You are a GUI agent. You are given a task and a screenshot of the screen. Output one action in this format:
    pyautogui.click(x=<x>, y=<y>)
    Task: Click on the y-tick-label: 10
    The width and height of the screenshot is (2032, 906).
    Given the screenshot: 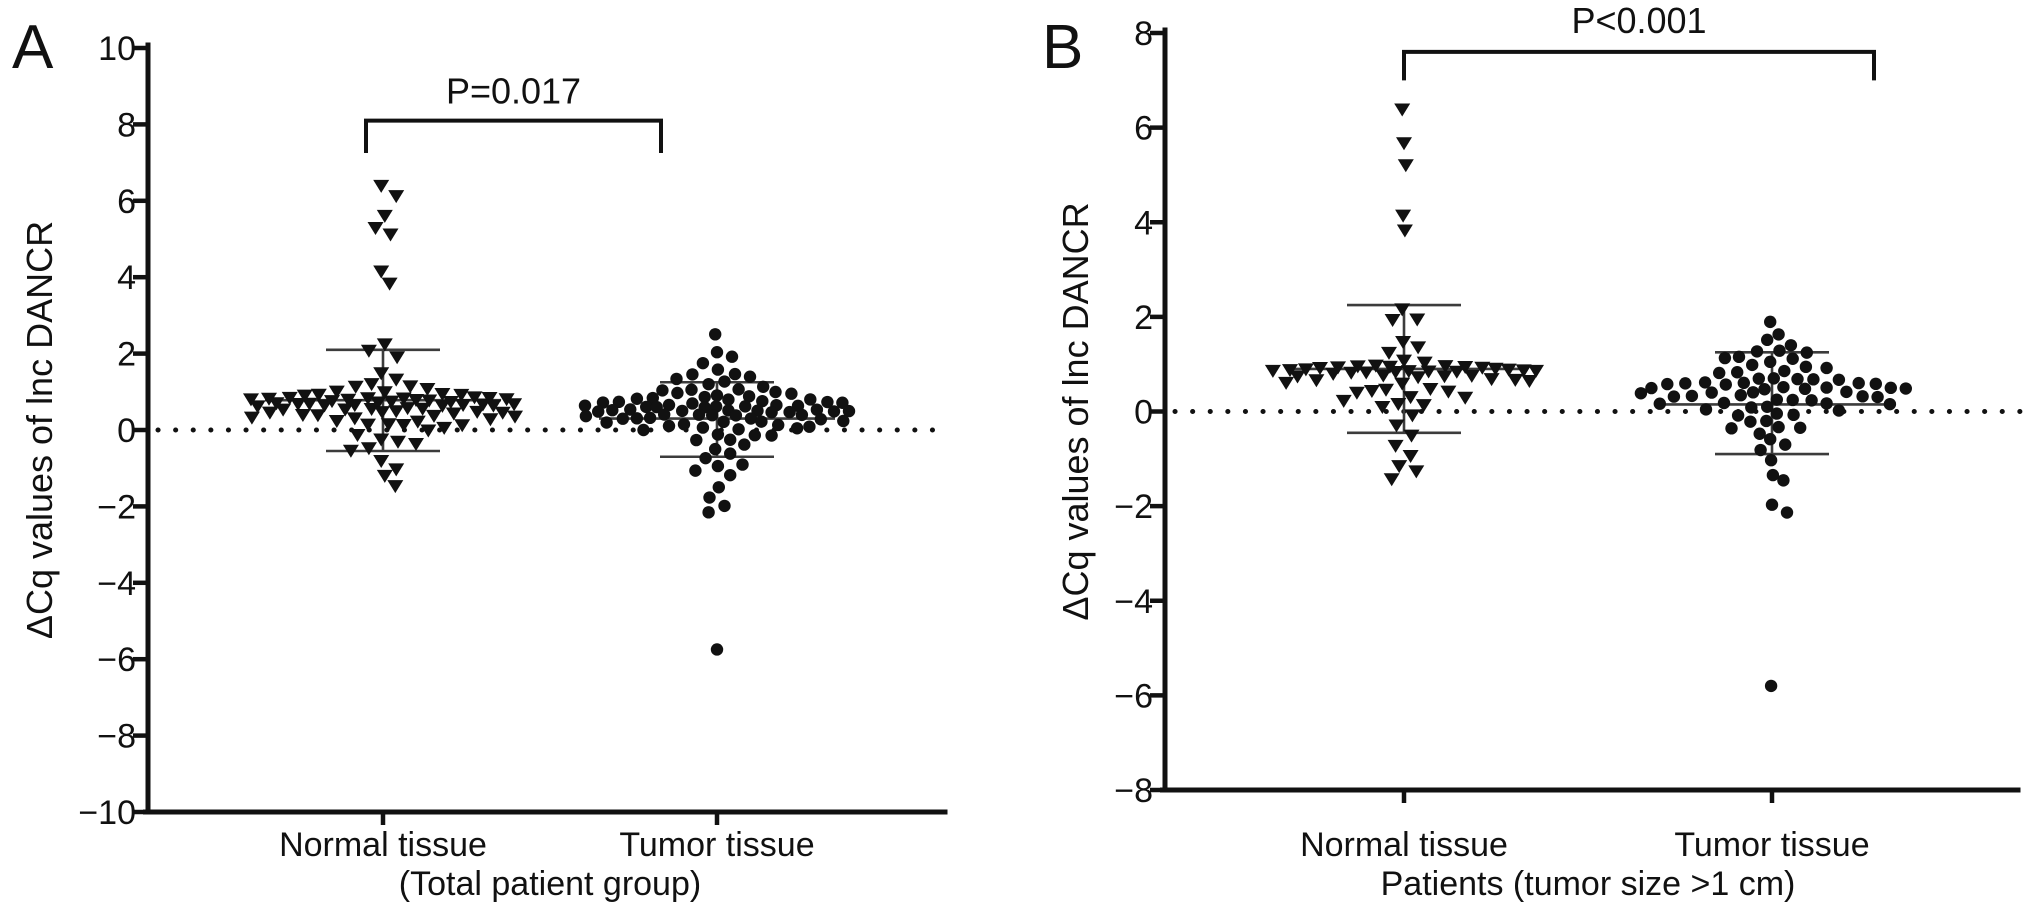 What is the action you would take?
    pyautogui.click(x=117, y=49)
    